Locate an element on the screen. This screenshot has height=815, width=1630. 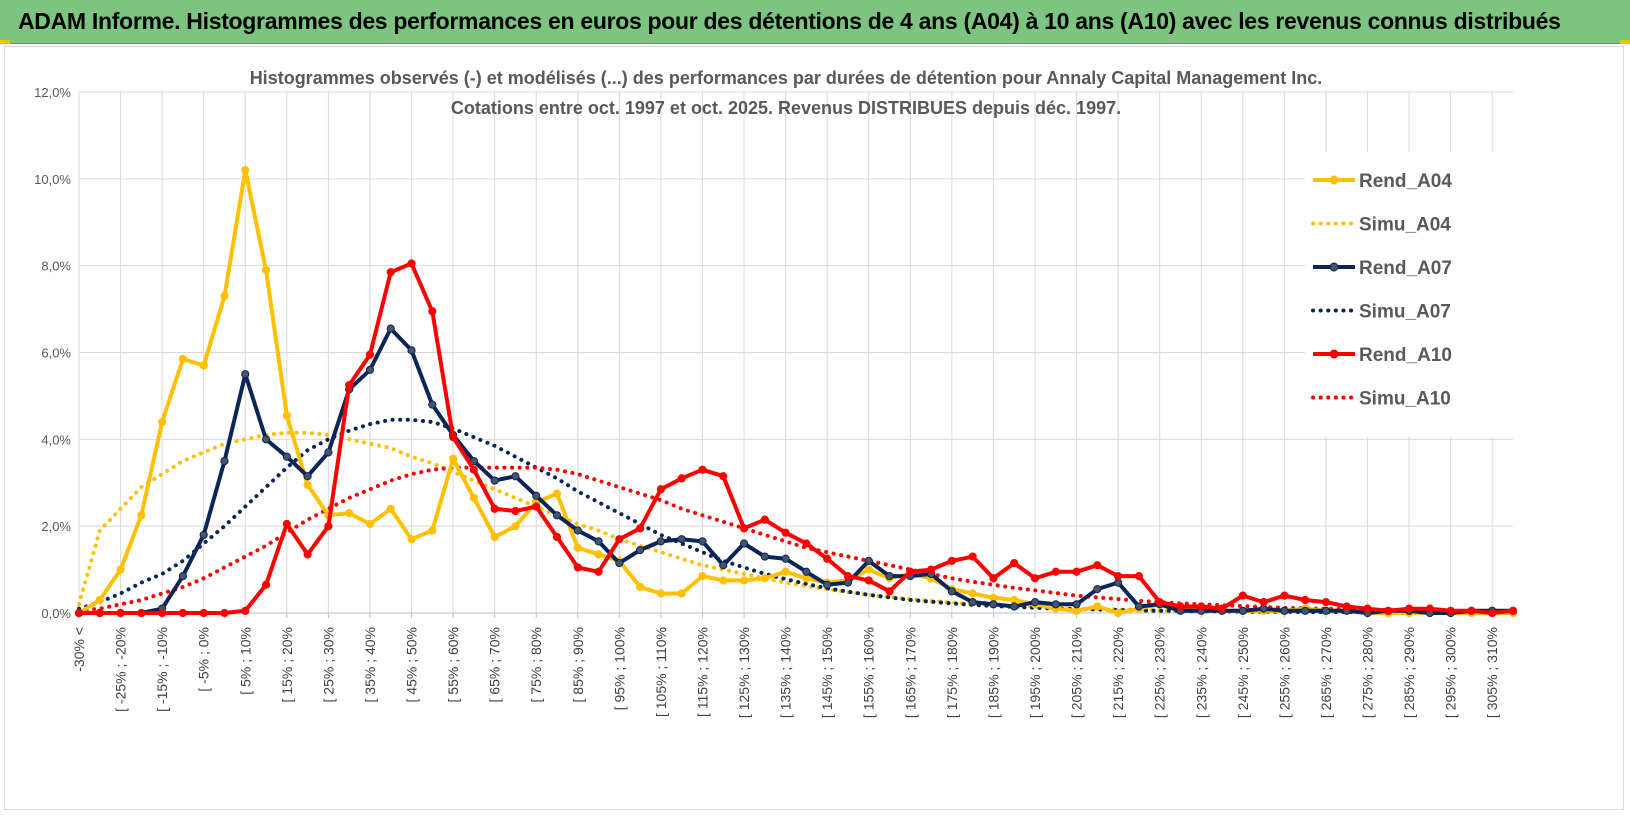
legend-label: Simu_A07 is located at coordinates (1405, 312).